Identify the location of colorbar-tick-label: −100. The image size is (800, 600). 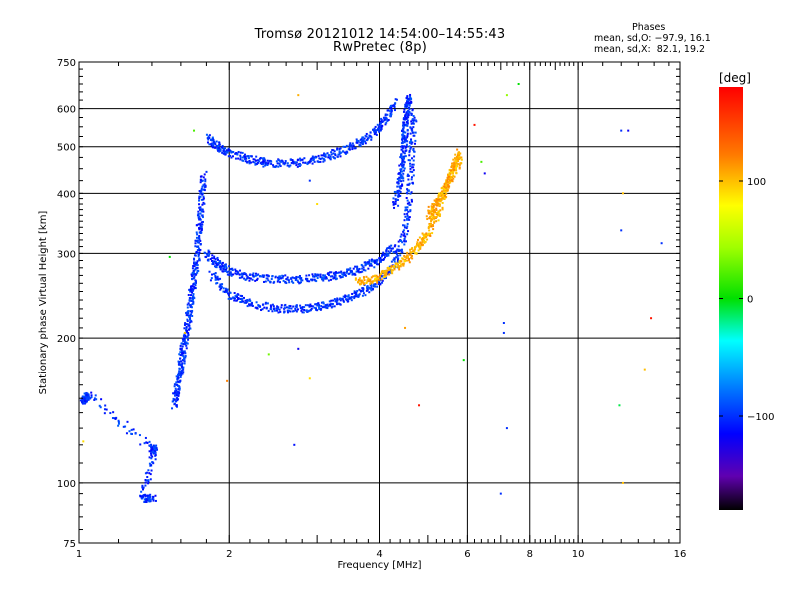
(760, 417).